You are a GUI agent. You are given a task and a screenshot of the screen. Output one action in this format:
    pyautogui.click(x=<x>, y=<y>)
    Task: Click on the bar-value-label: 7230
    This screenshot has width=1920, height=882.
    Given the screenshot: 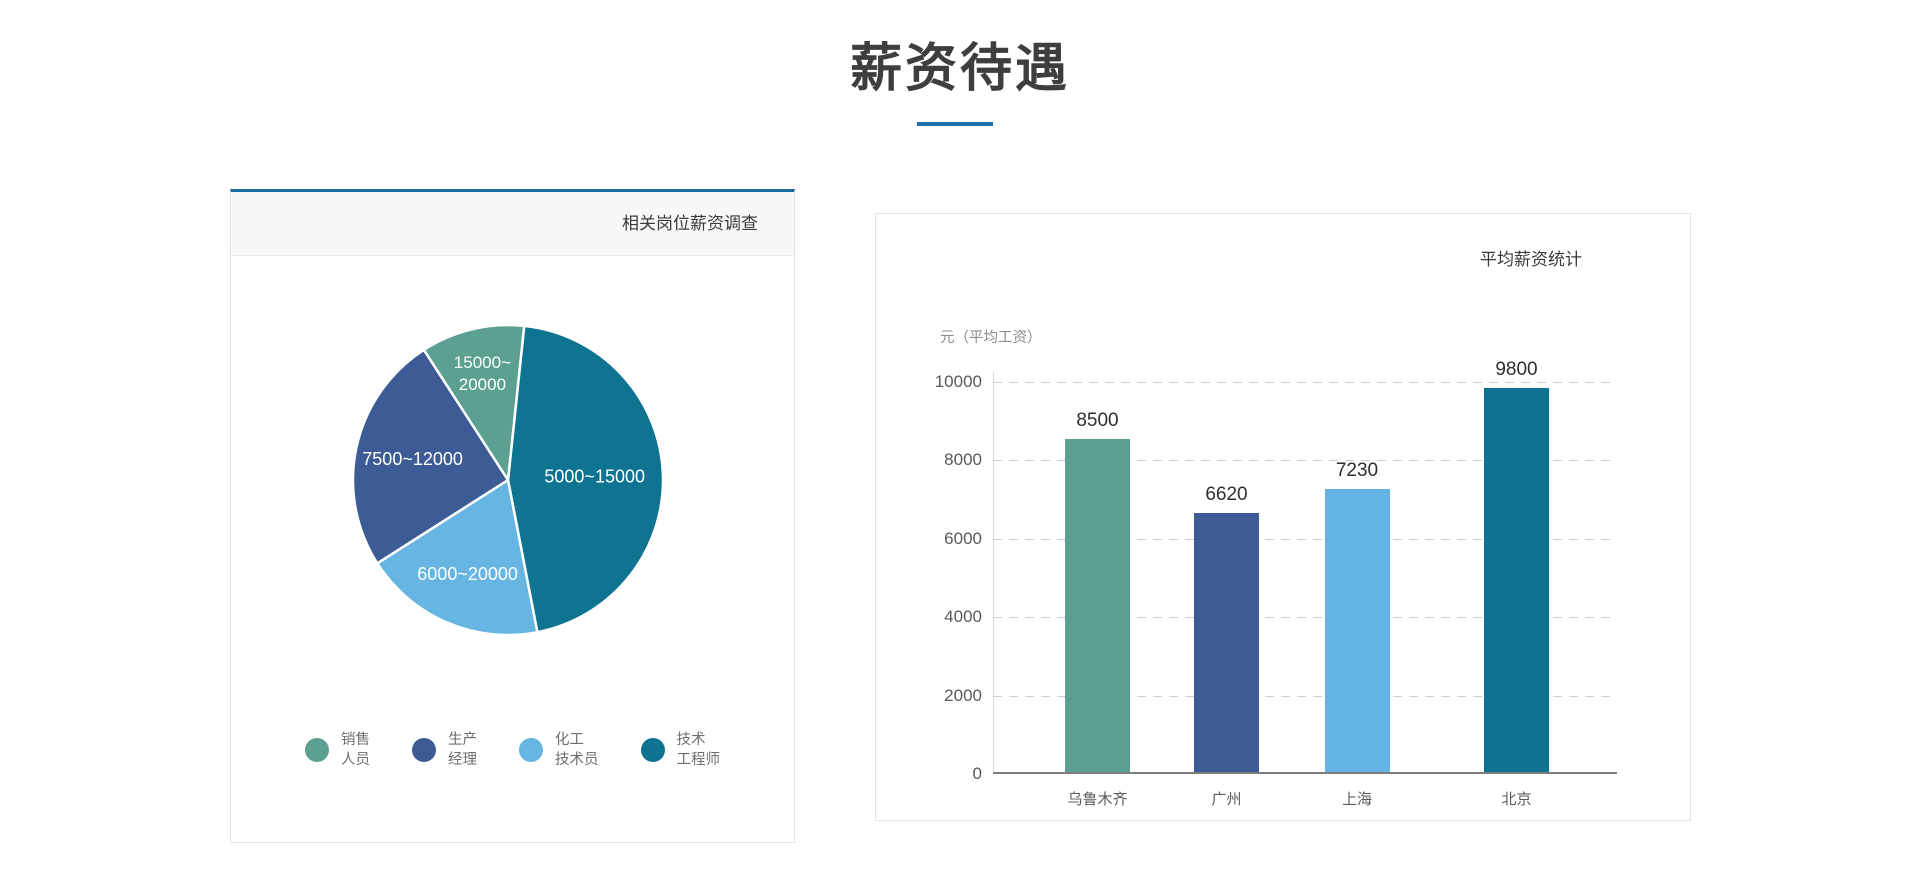 What is the action you would take?
    pyautogui.click(x=1357, y=470)
    